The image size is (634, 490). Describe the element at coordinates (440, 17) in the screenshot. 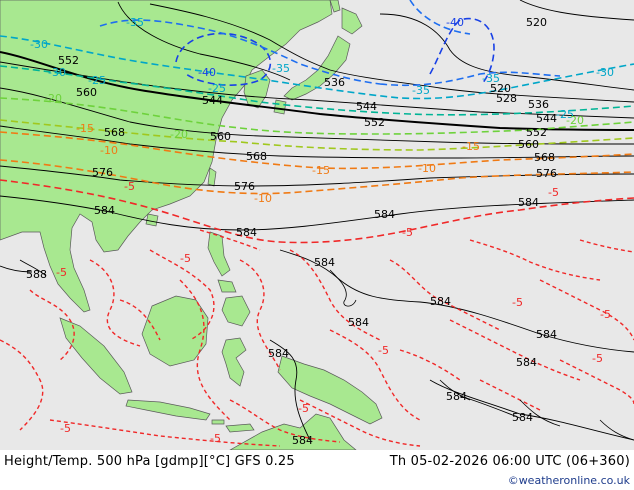

I see `temp-minus35-c` at that location.